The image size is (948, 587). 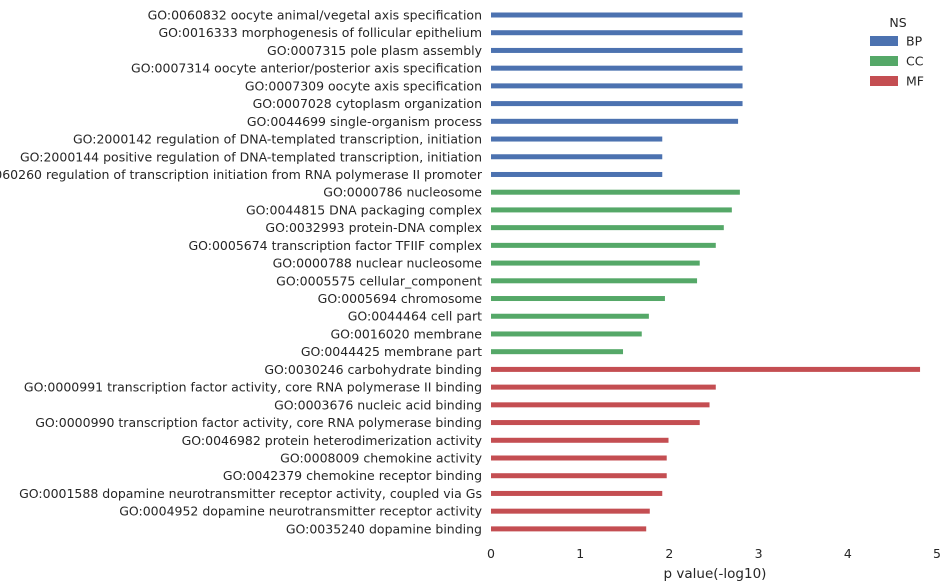 What do you see at coordinates (367, 103) in the screenshot?
I see `category-label: GO:0007028 cytoplasm organization` at bounding box center [367, 103].